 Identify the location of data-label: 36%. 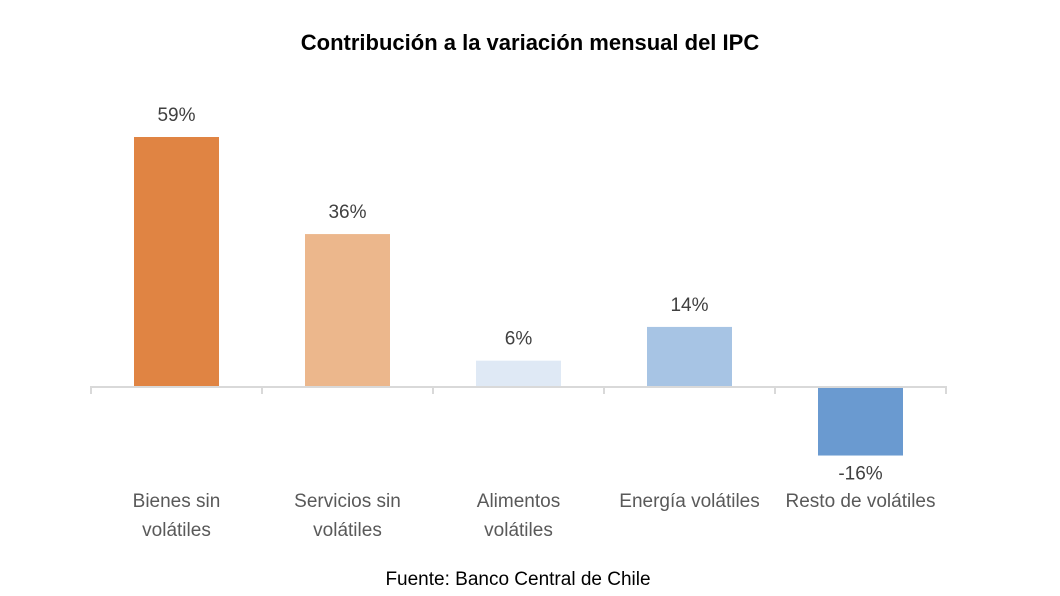
(347, 212).